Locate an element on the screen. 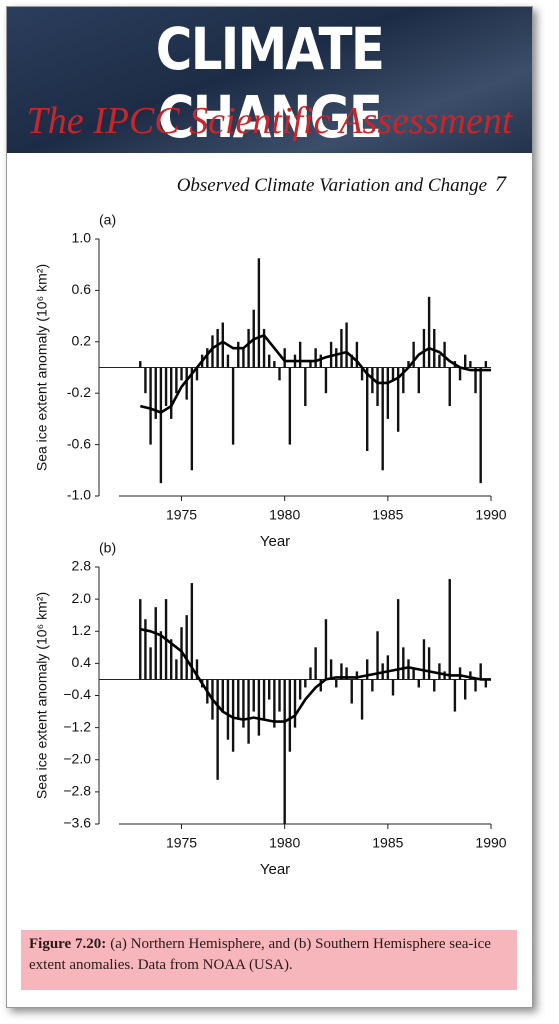 The image size is (559, 1024). section-title: Observed Climate Variation and Change is located at coordinates (331, 185).